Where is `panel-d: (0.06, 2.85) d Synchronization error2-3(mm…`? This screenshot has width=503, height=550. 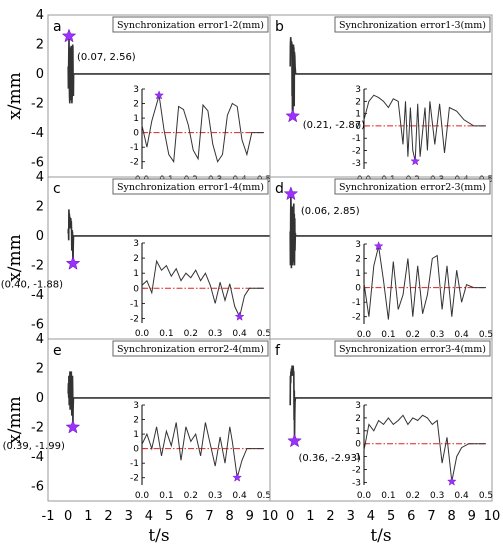 panel-d: (0.06, 2.85) d Synchronization error2-3(mm… is located at coordinates (381, 258).